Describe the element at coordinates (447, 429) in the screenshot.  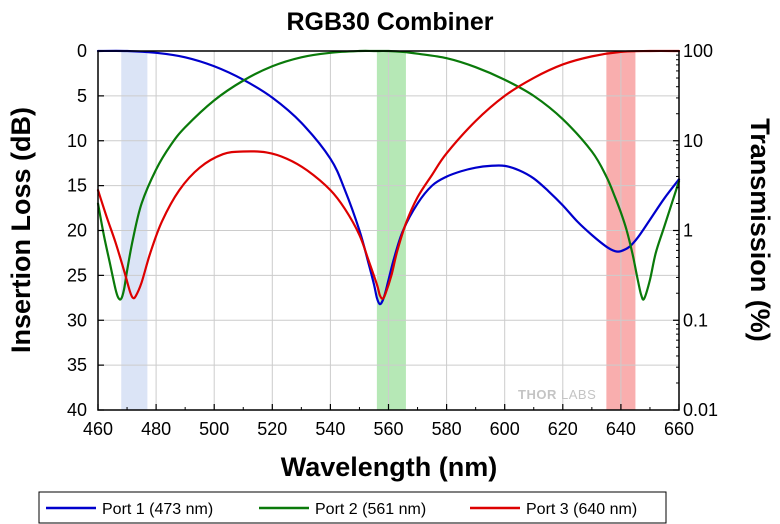
I see `x-tick-label-6: 580` at that location.